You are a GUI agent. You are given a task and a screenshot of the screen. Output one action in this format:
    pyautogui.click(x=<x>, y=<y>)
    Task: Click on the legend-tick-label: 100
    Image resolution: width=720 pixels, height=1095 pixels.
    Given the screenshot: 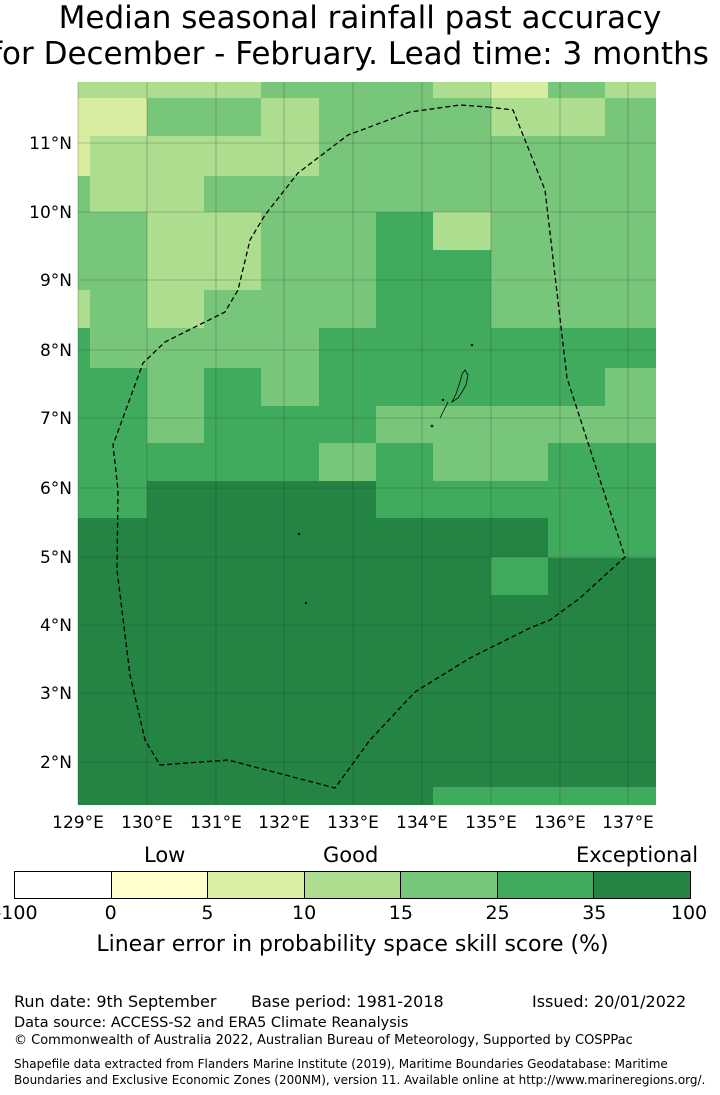 What is the action you would take?
    pyautogui.click(x=689, y=913)
    